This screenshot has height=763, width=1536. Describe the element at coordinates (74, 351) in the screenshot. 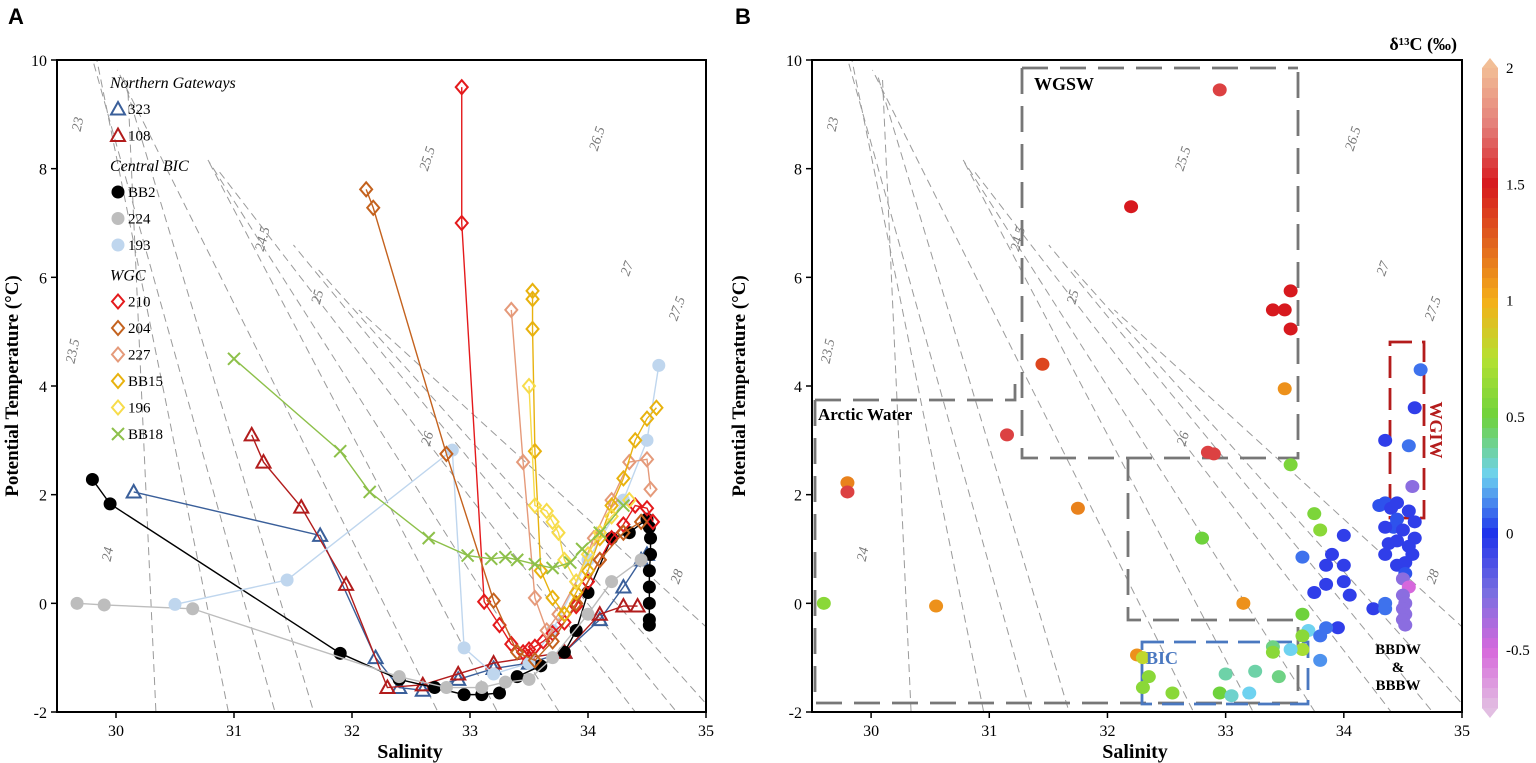

I see `panel-a-isopycnal-label-23-5: 23.5` at that location.